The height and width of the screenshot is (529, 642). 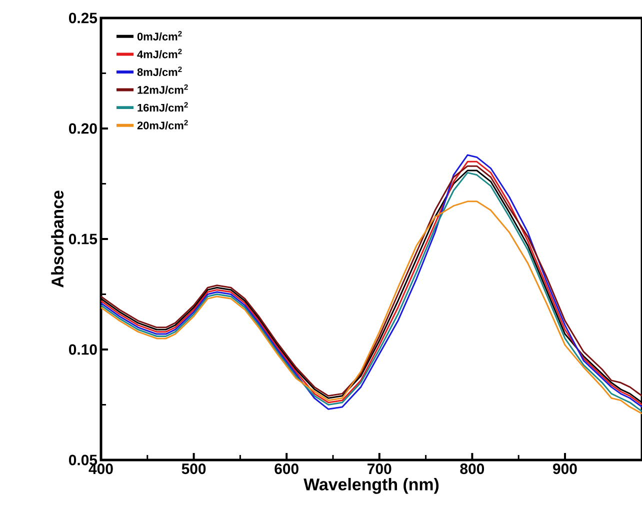 What do you see at coordinates (286, 469) in the screenshot?
I see `x-tick-label: 600` at bounding box center [286, 469].